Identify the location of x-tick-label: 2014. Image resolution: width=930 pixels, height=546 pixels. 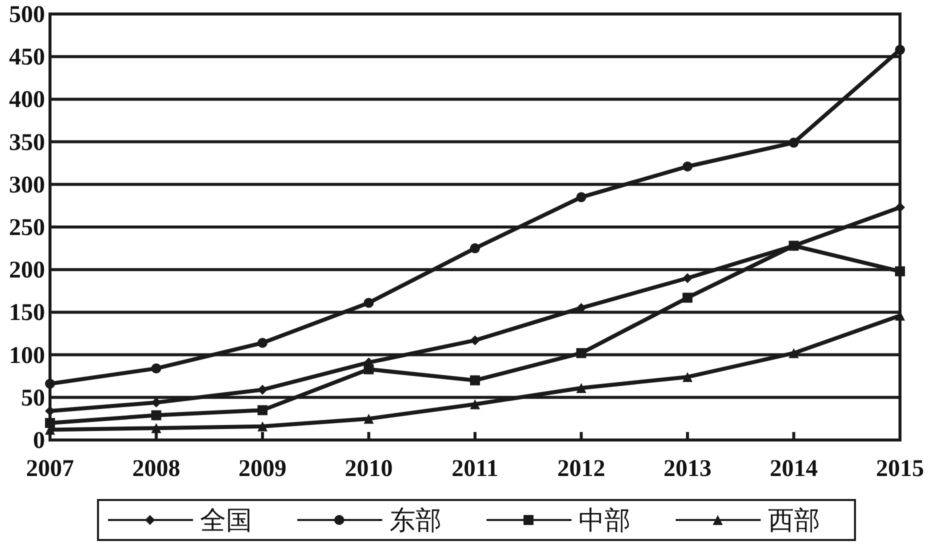
(794, 469).